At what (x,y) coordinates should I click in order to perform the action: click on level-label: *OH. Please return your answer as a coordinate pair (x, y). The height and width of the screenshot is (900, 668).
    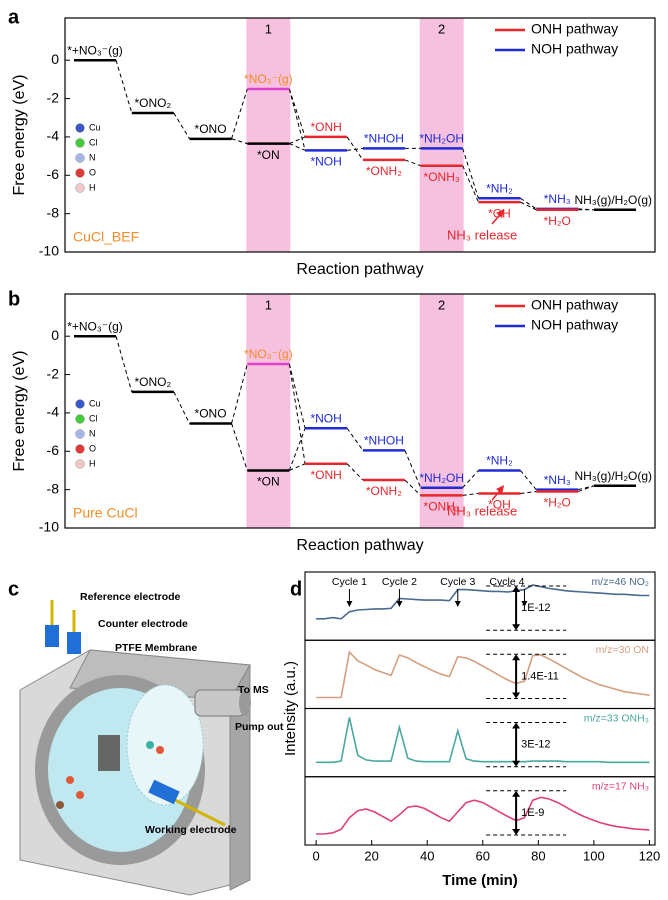
    Looking at the image, I should click on (499, 505).